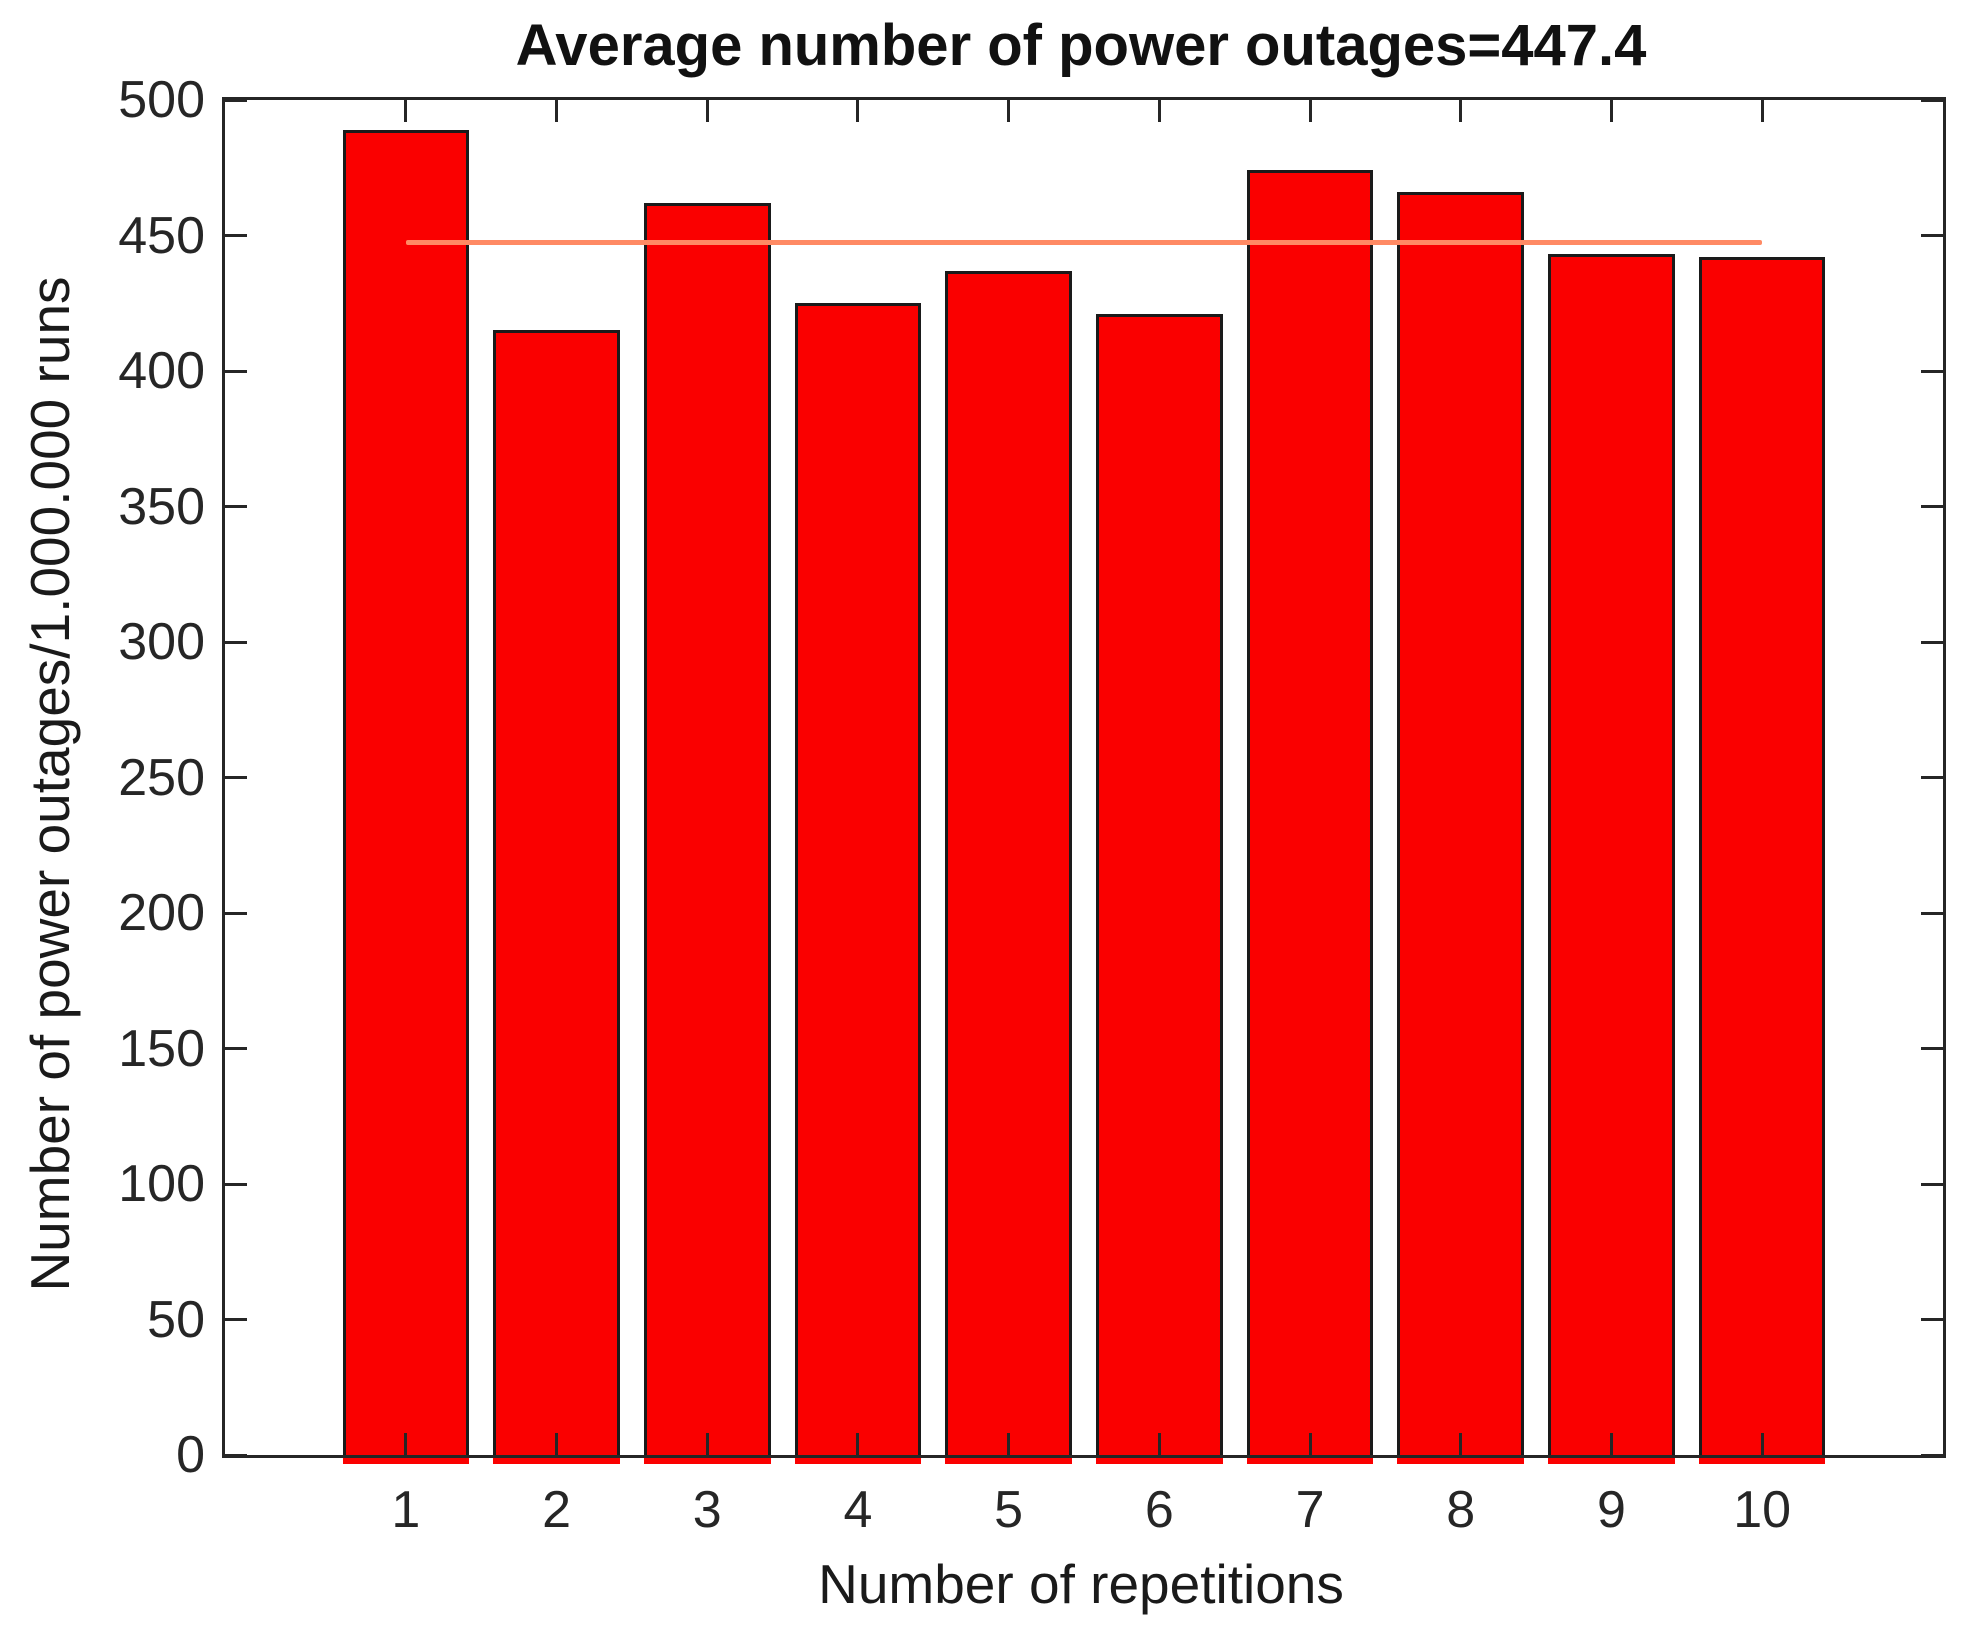  Describe the element at coordinates (556, 1510) in the screenshot. I see `x-tick-label: 2` at that location.